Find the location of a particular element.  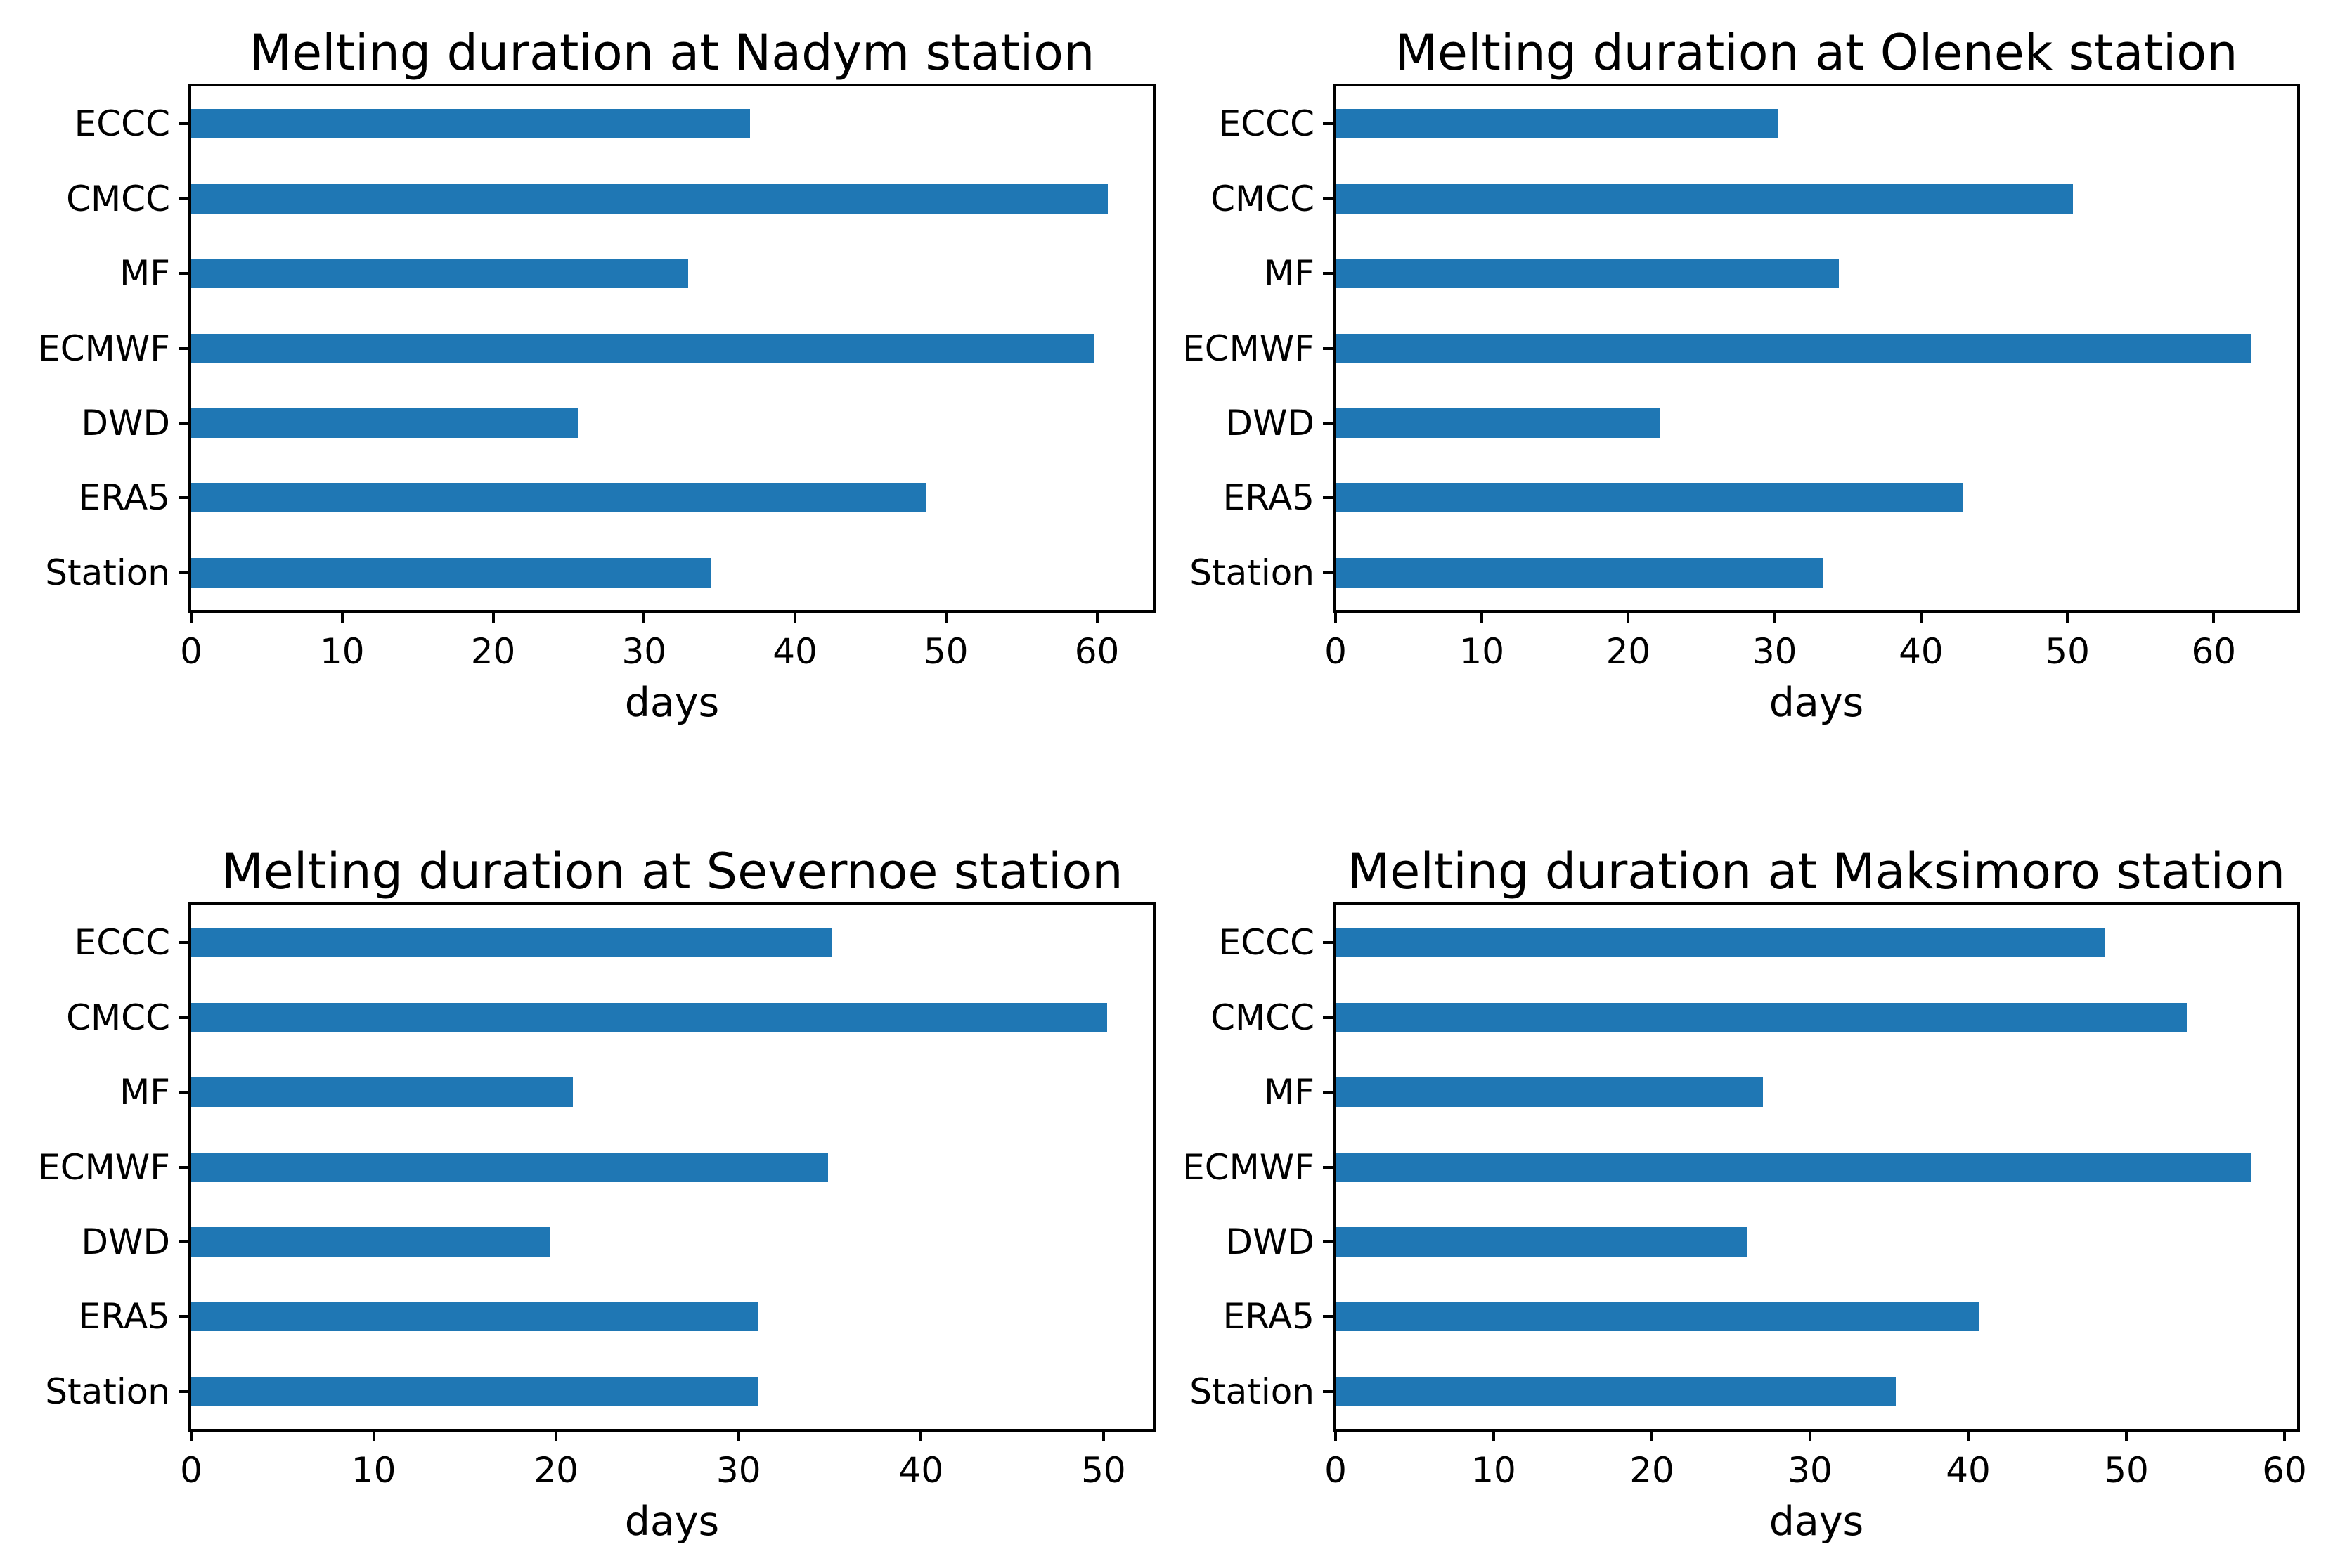

x-tick-label: 40 is located at coordinates (1968, 1470).